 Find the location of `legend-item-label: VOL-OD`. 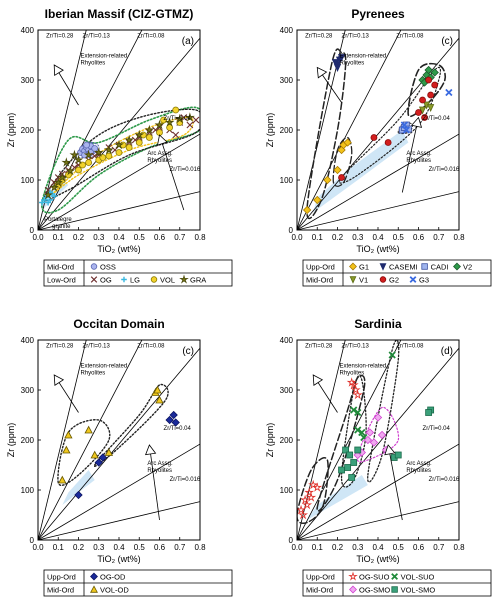

legend-item-label: VOL-OD is located at coordinates (114, 590).